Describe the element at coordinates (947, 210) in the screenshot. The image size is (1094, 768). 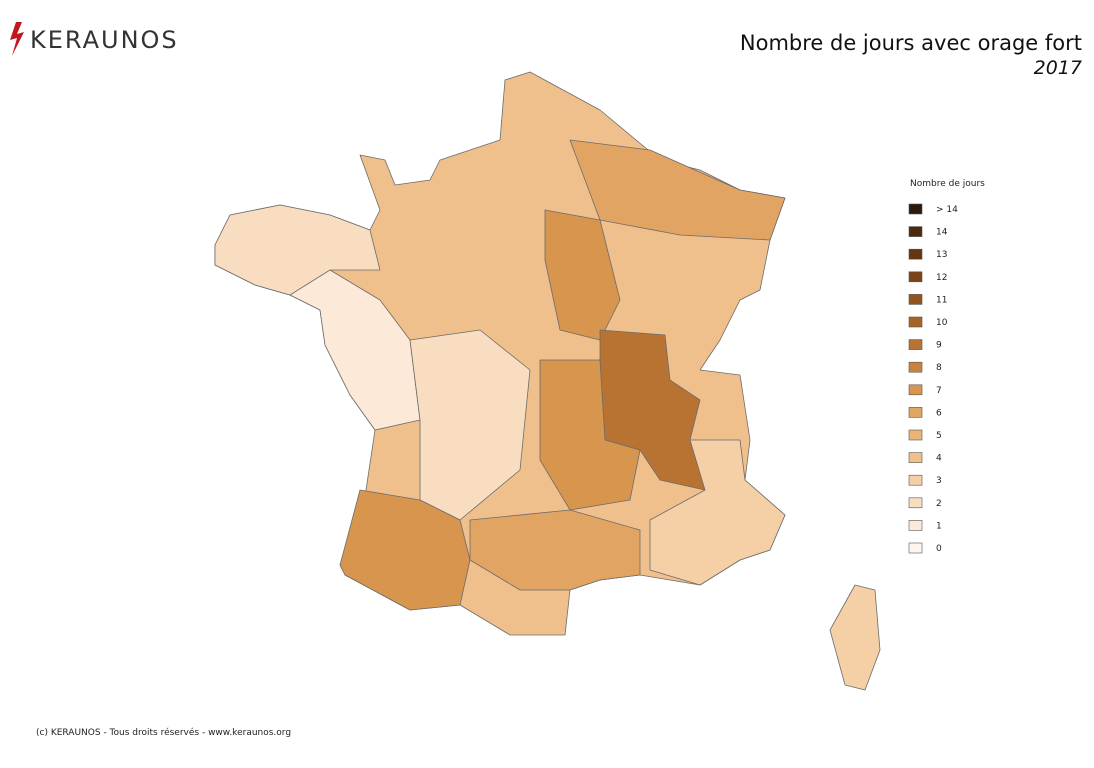
I see `legend-label: > 14` at that location.